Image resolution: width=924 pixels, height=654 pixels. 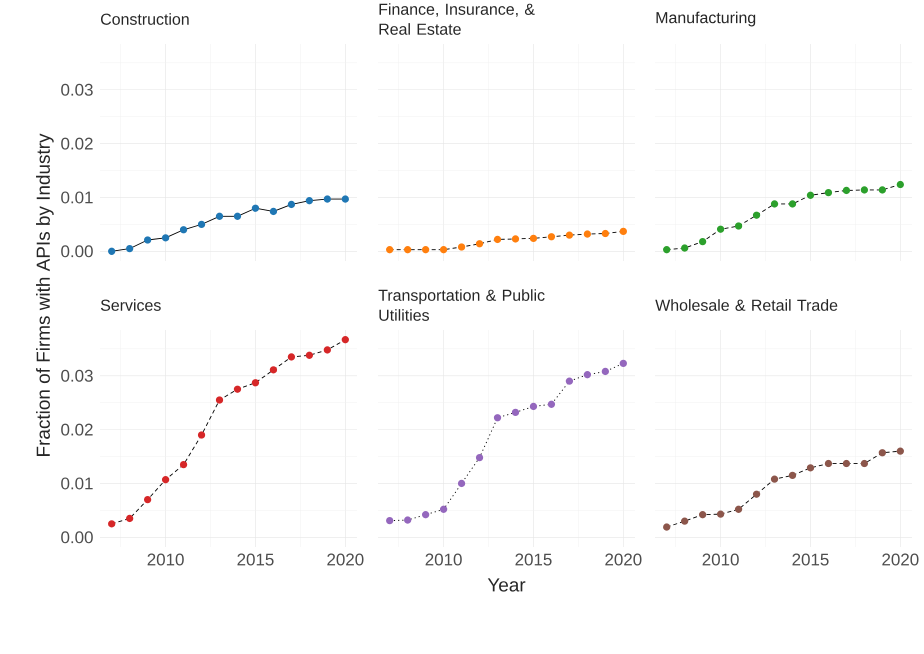 What do you see at coordinates (145, 19) in the screenshot?
I see `chart-title: Construction` at bounding box center [145, 19].